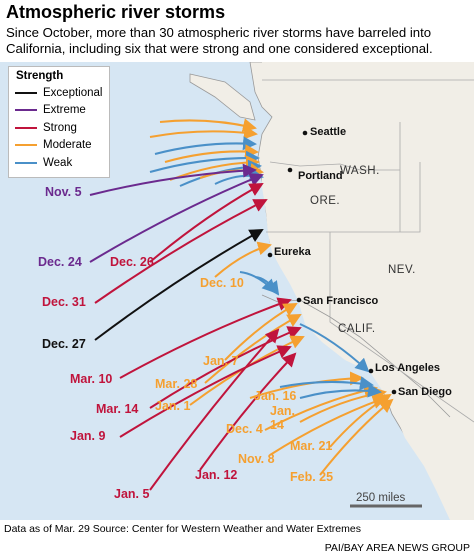 The width and height of the screenshot is (474, 557). I want to click on legend-item: Strong, so click(59, 128).